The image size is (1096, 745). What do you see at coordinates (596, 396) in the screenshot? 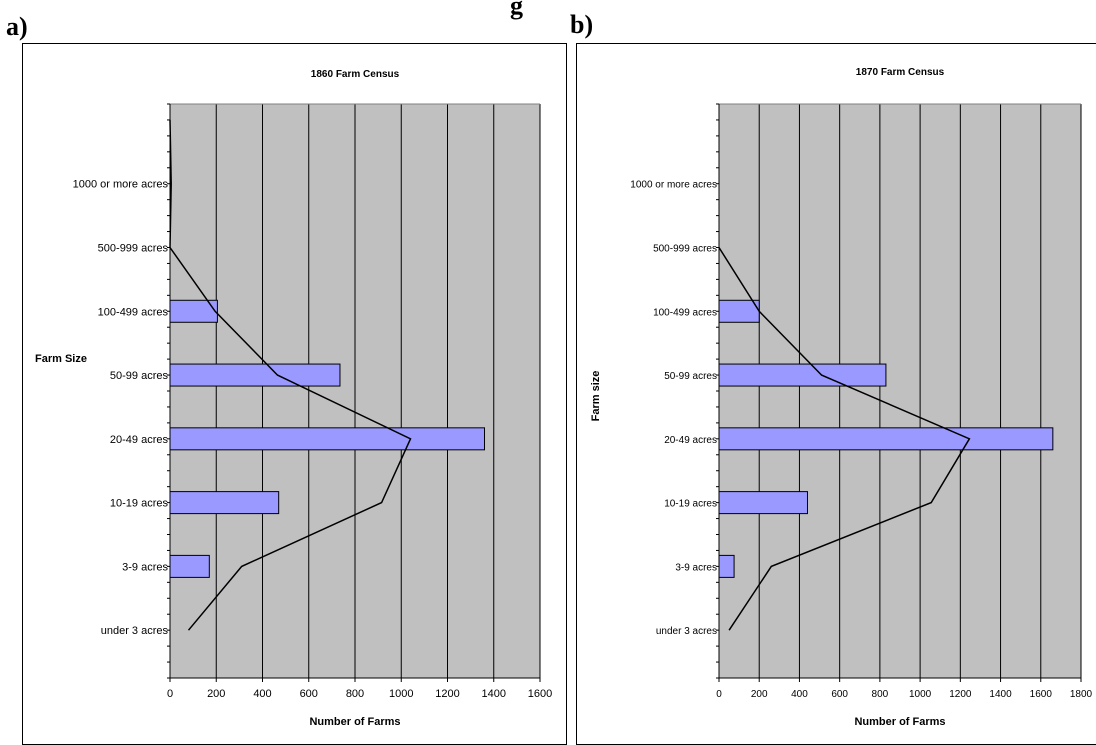
I see `y-axis-label: Farm size` at bounding box center [596, 396].